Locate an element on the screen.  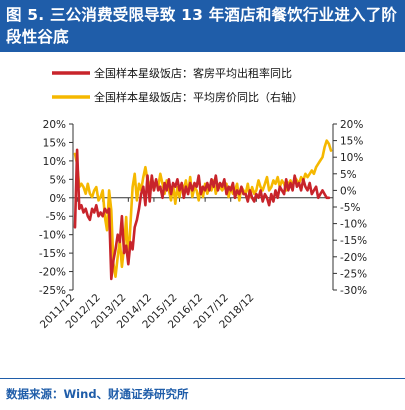
right-tick-label: -30% is located at coordinates (353, 291).